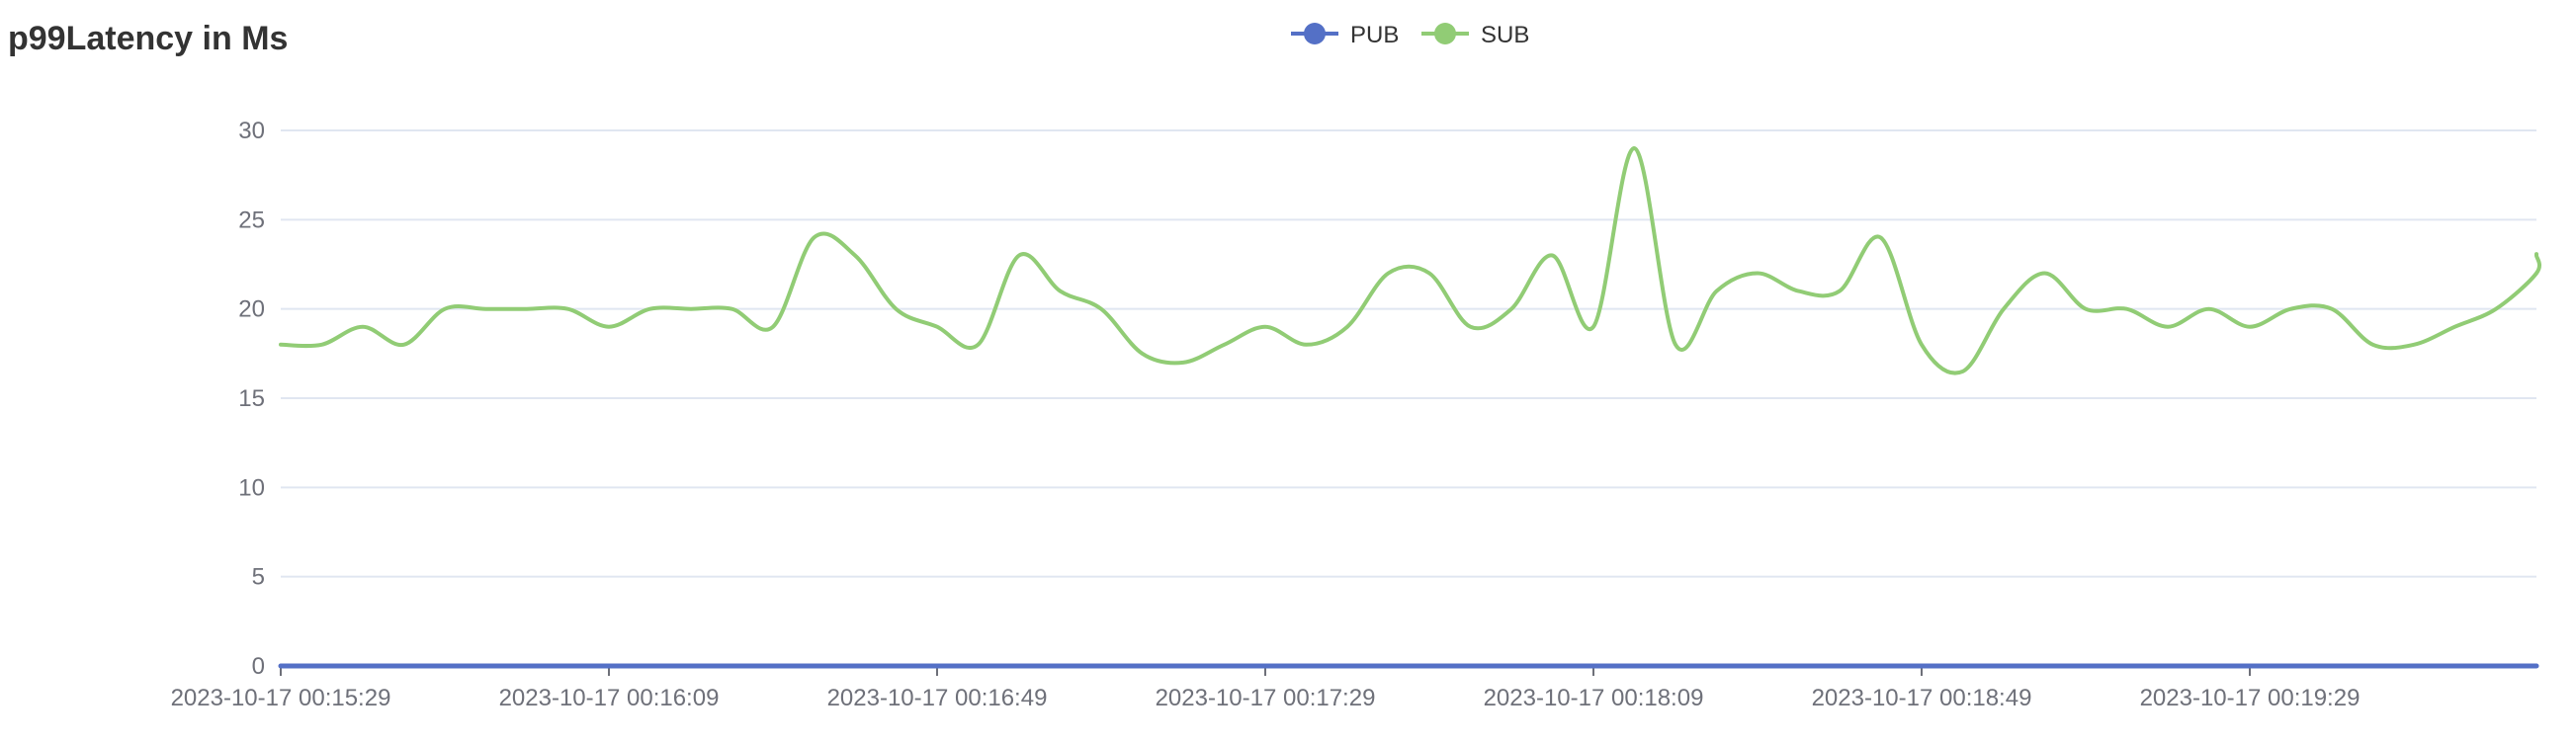 Image resolution: width=2576 pixels, height=745 pixels. What do you see at coordinates (251, 487) in the screenshot?
I see `y-tick-label: 10` at bounding box center [251, 487].